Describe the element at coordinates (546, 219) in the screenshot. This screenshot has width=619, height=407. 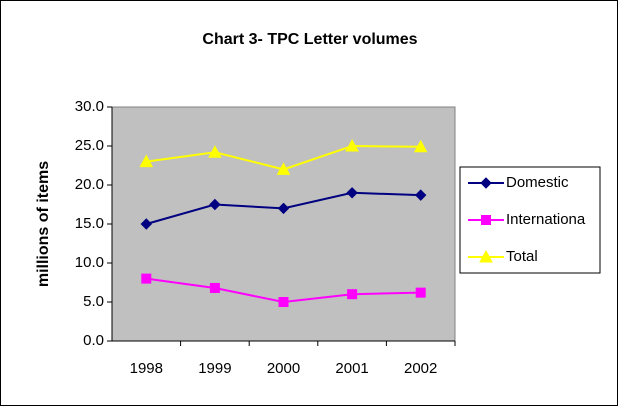
I see `legend-label: Internationa` at that location.